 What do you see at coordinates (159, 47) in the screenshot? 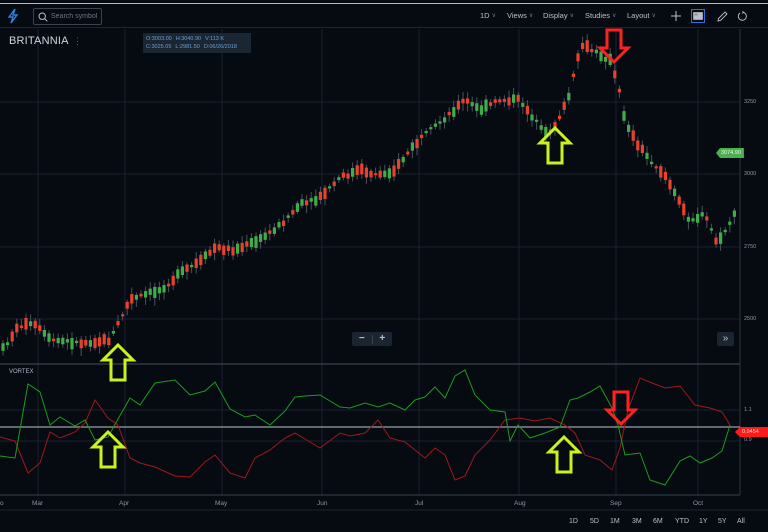
I see `close-value: C:3025.05` at bounding box center [159, 47].